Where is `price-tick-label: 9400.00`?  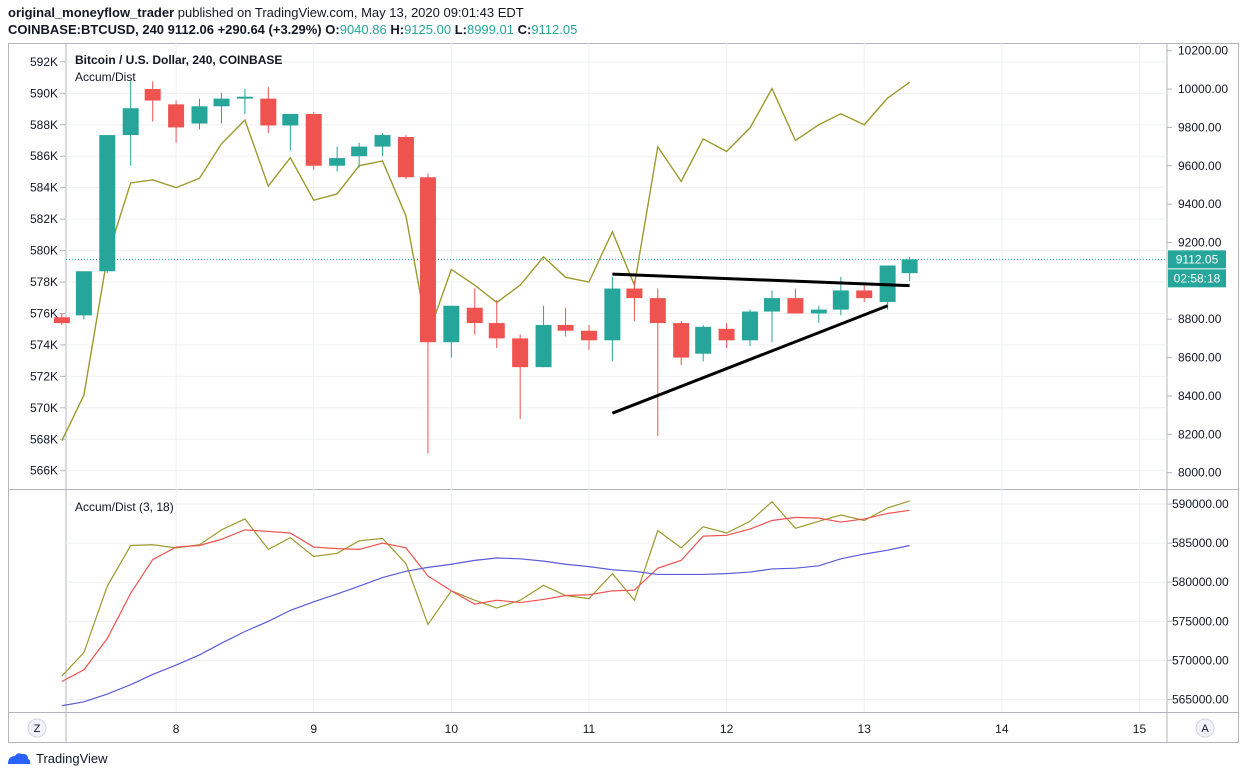 price-tick-label: 9400.00 is located at coordinates (1200, 204).